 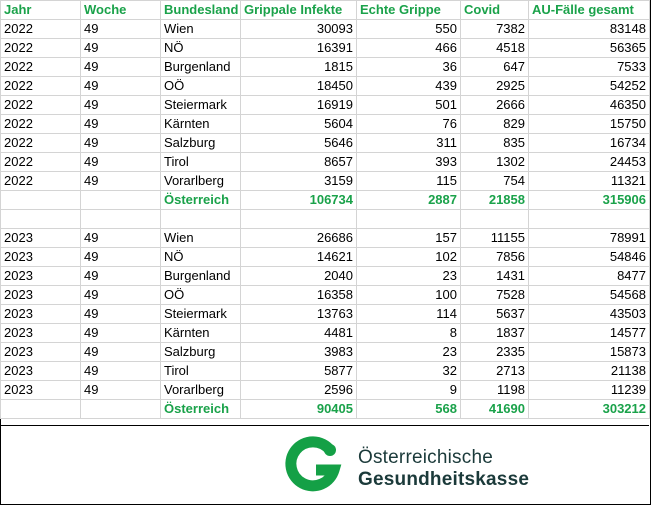 I want to click on grippale-infekte-cell: 1815, so click(x=298, y=67).